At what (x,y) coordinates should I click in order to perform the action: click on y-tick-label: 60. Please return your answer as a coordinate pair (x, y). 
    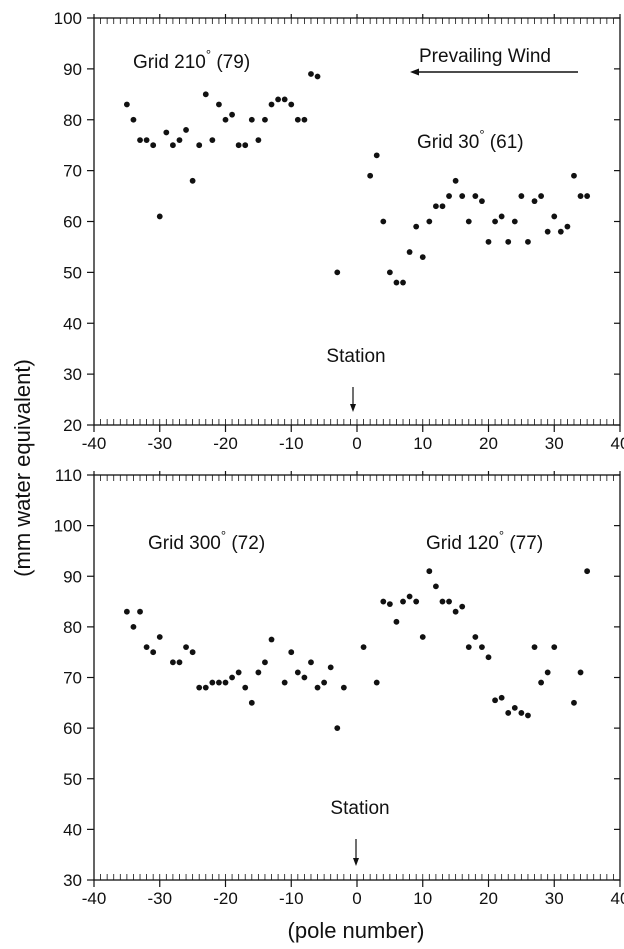
    Looking at the image, I should click on (72, 222).